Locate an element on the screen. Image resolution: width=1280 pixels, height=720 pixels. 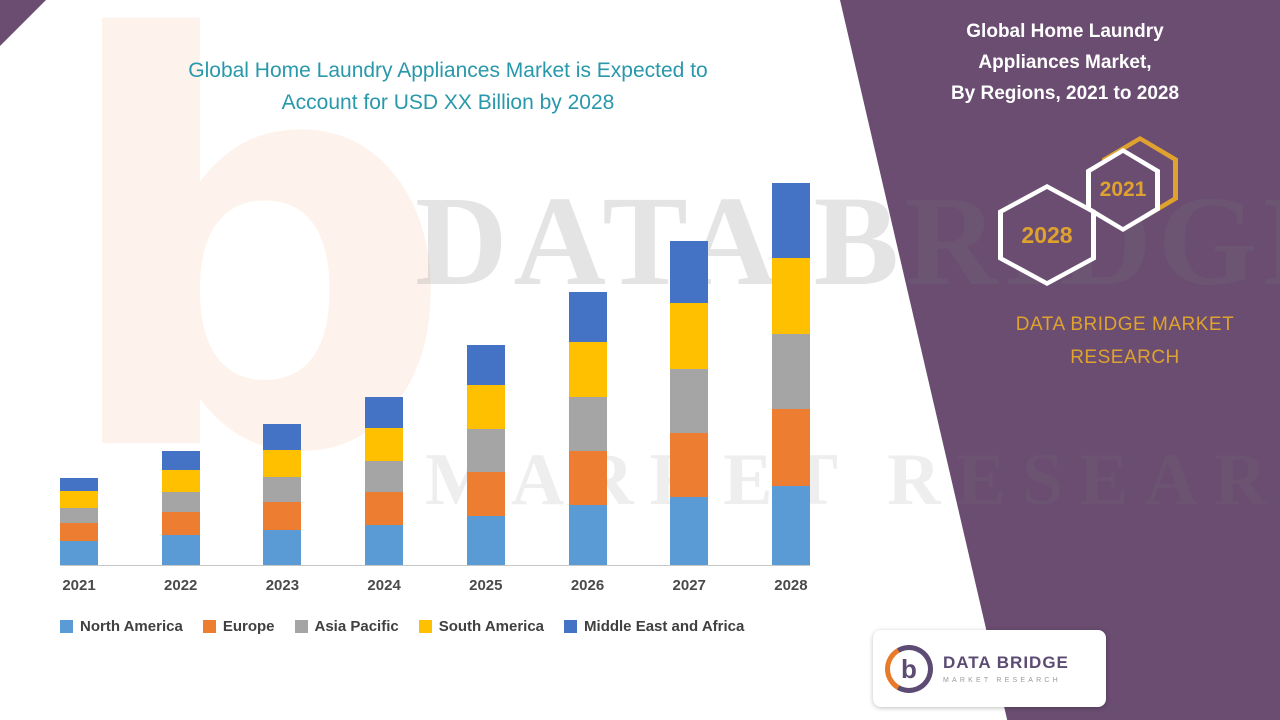
segment-europe-2025 is located at coordinates (485, 494).